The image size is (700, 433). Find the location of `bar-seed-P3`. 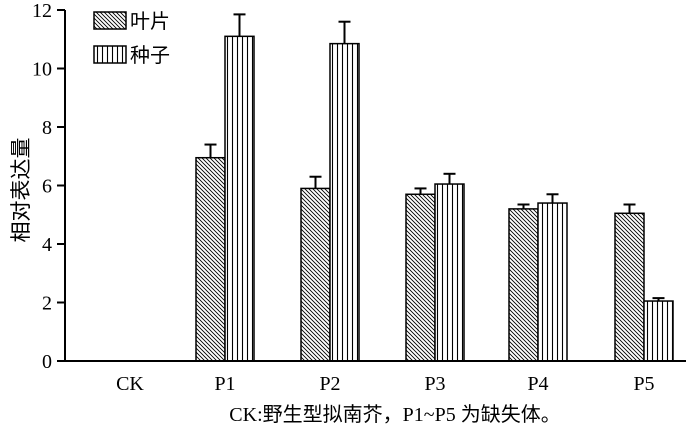

bar-seed-P3 is located at coordinates (449, 272).